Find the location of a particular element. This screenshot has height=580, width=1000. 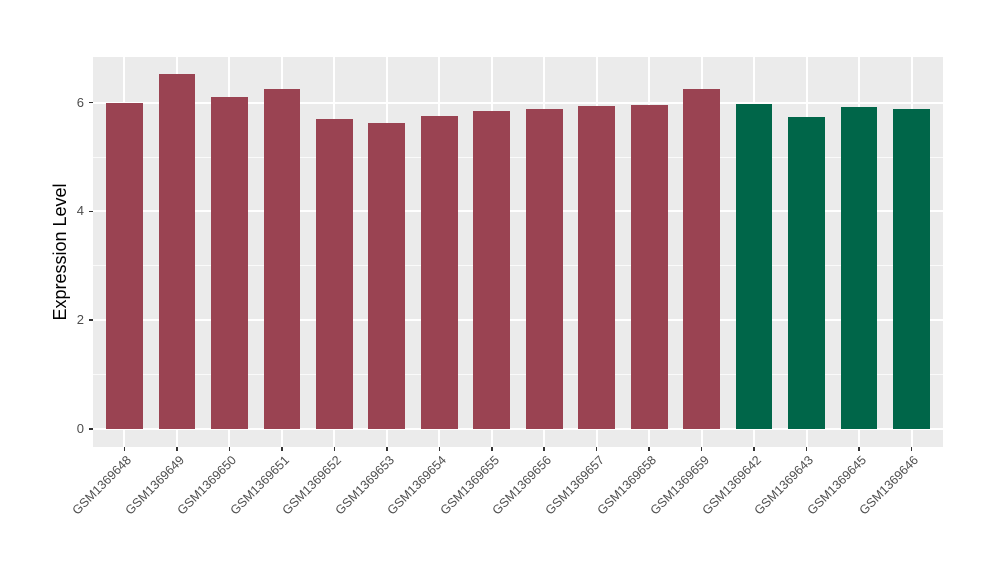

bar-GSM1369650 is located at coordinates (229, 262).